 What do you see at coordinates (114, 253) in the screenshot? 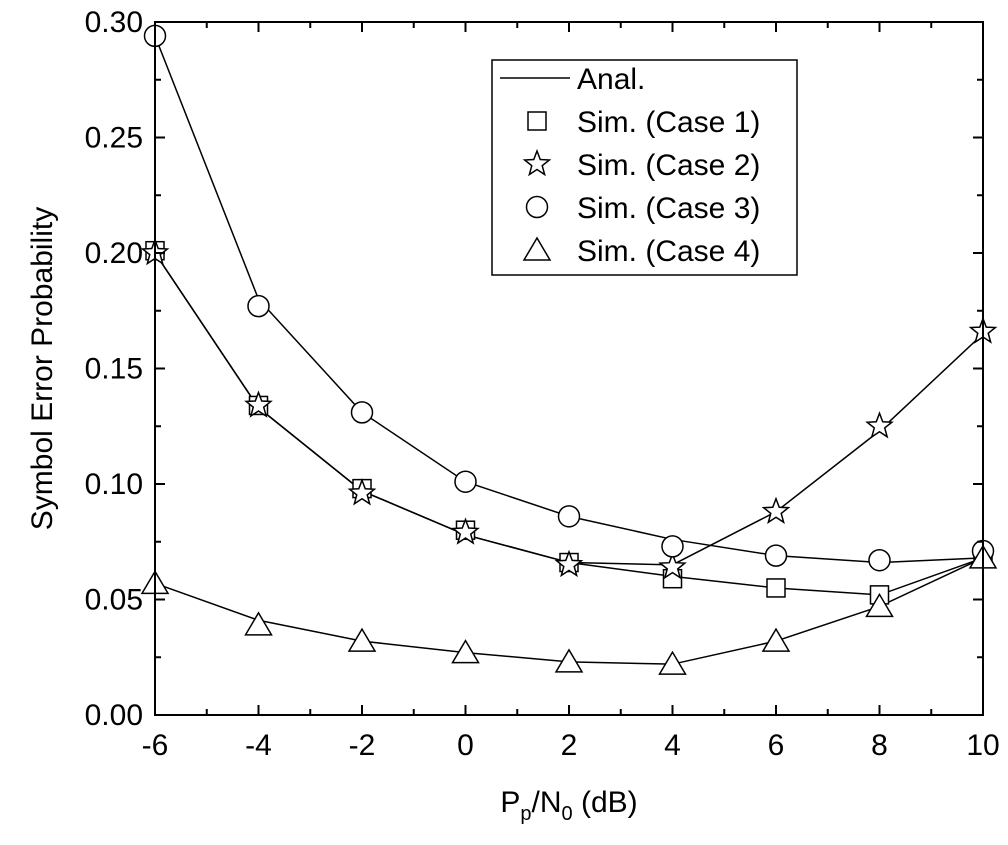
I see `y-tick-label: 0.20` at bounding box center [114, 253].